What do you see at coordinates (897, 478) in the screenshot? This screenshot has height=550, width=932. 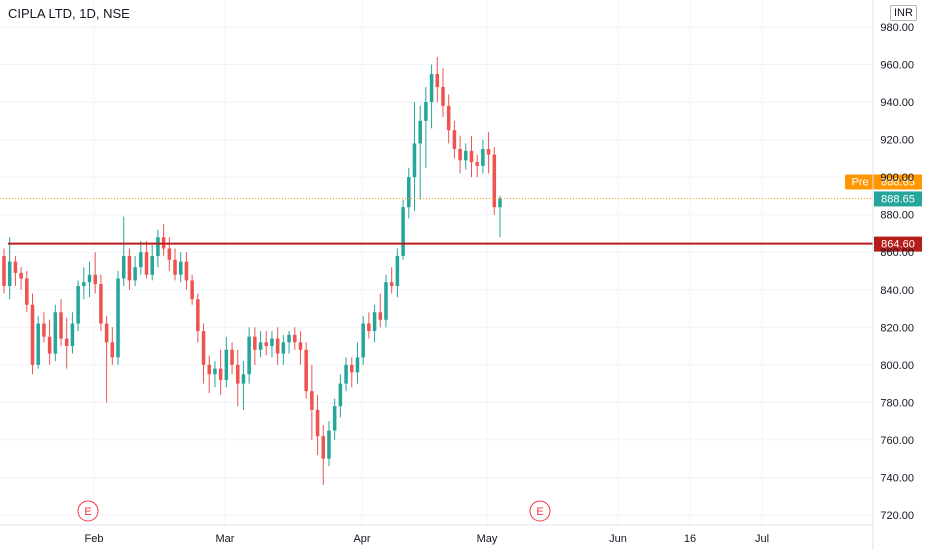 I see `y-tick-label: 740.00` at bounding box center [897, 478].